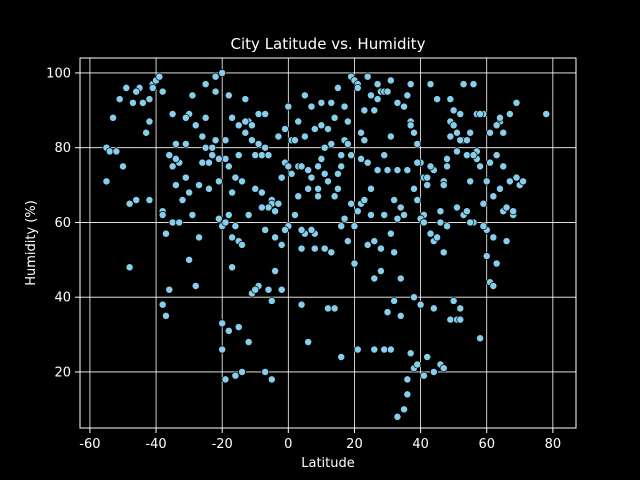 Image resolution: width=640 pixels, height=480 pixels. Describe the element at coordinates (328, 463) in the screenshot. I see `x-axis-title: Latitude` at that location.